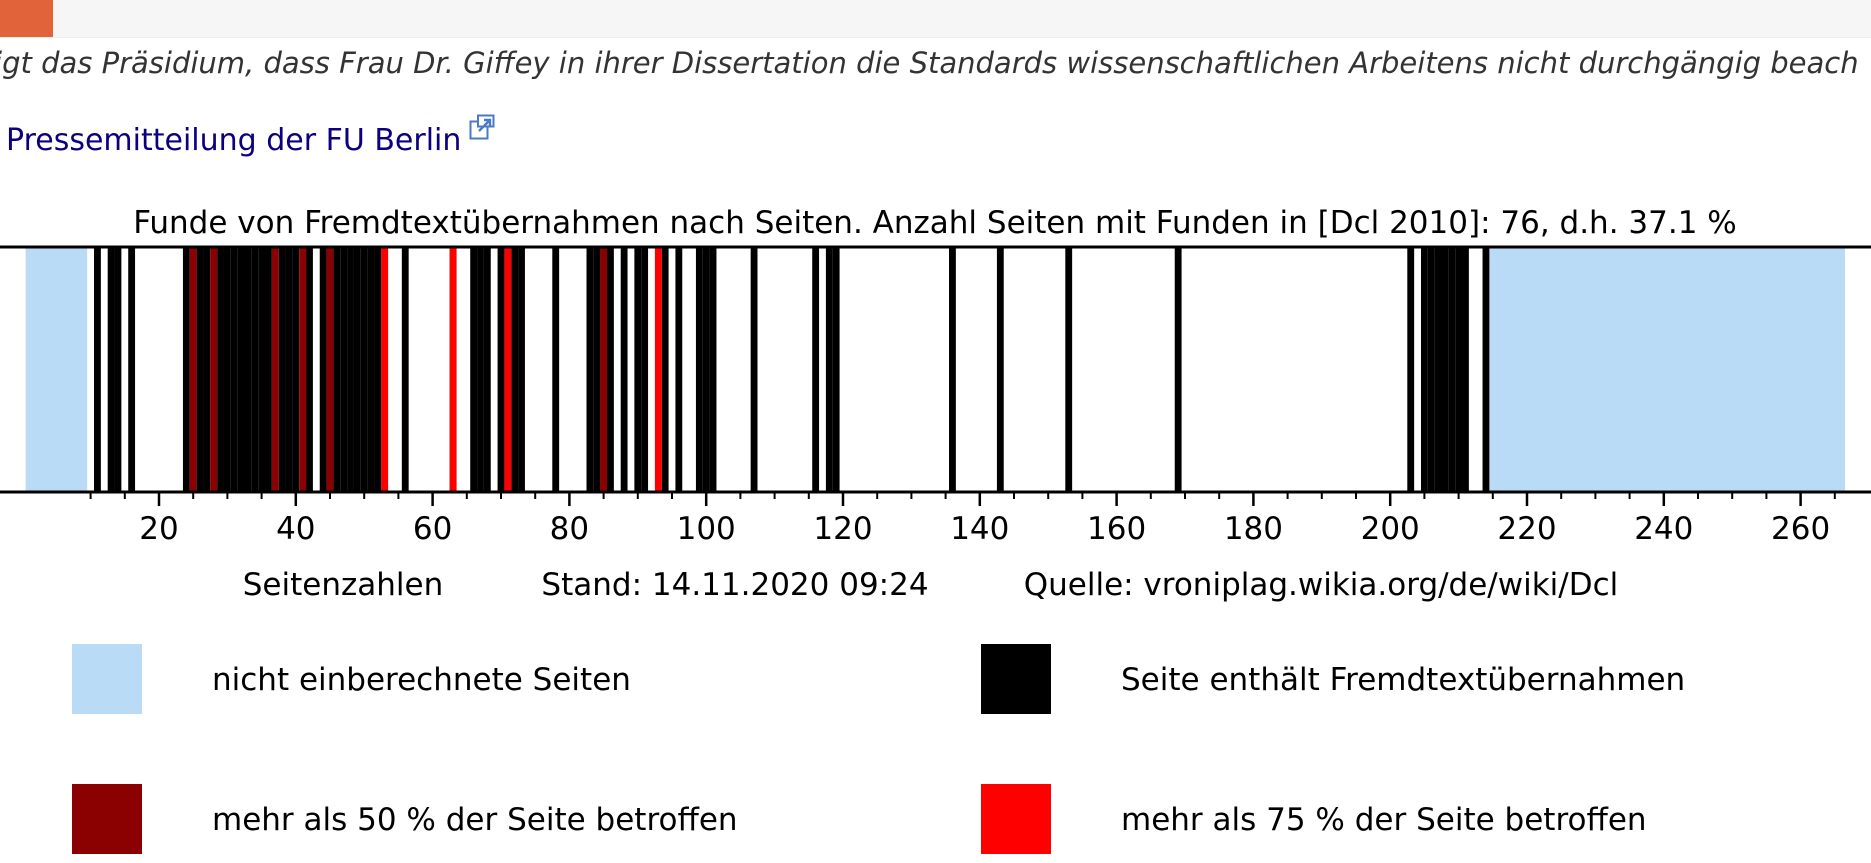 This screenshot has width=1871, height=863. What do you see at coordinates (421, 680) in the screenshot?
I see `legend-label-excluded: nicht einberechnete Seiten` at bounding box center [421, 680].